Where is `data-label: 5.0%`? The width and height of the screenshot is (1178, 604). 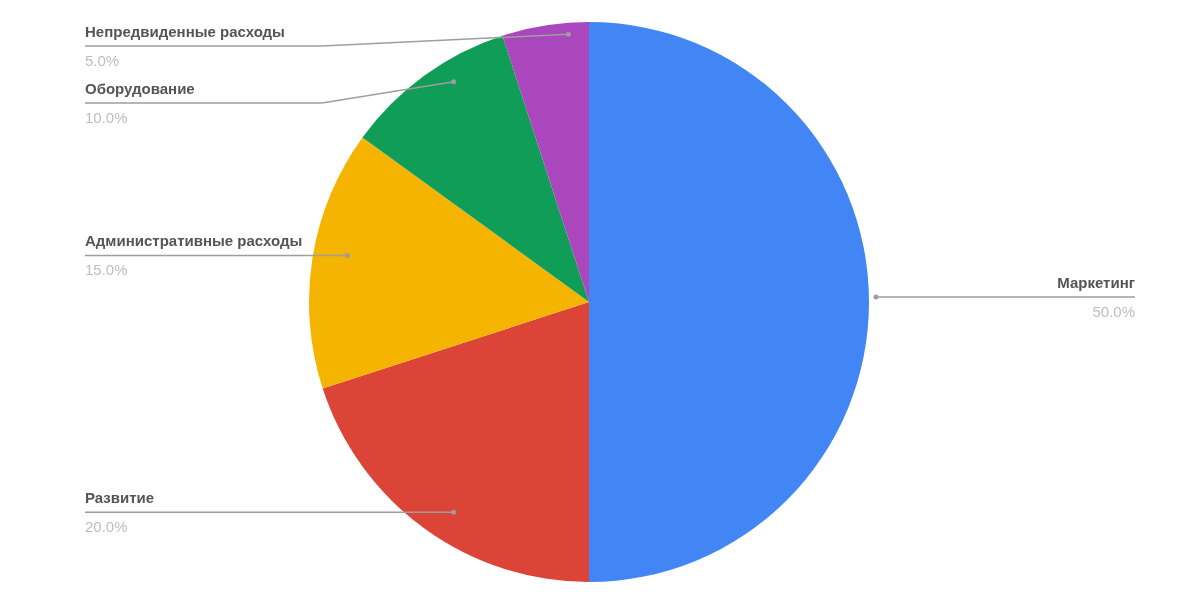
data-label: 5.0% is located at coordinates (102, 60).